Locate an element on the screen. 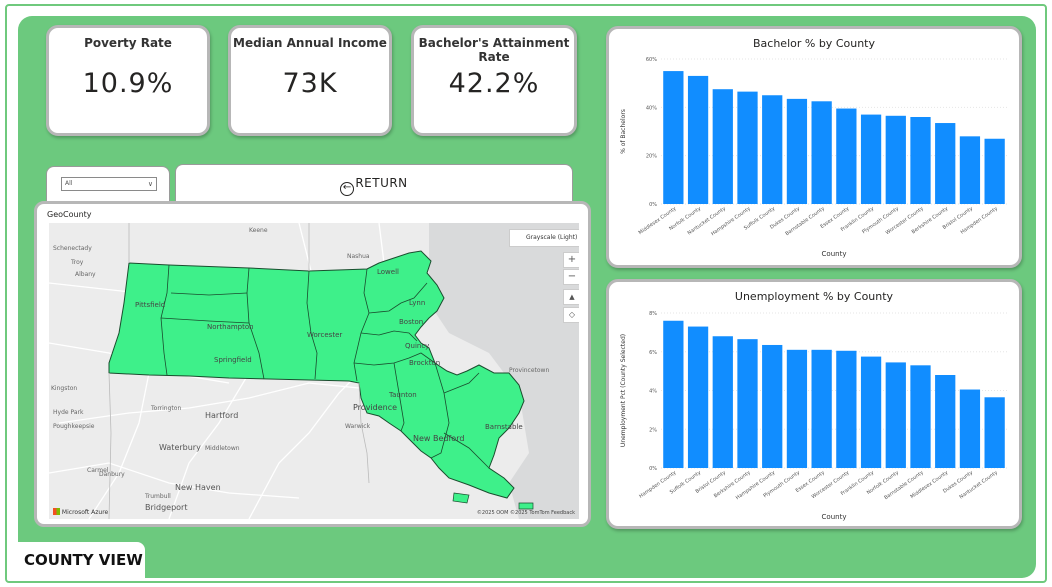 This screenshot has height=587, width=1052. map-label: Lowell is located at coordinates (388, 272).